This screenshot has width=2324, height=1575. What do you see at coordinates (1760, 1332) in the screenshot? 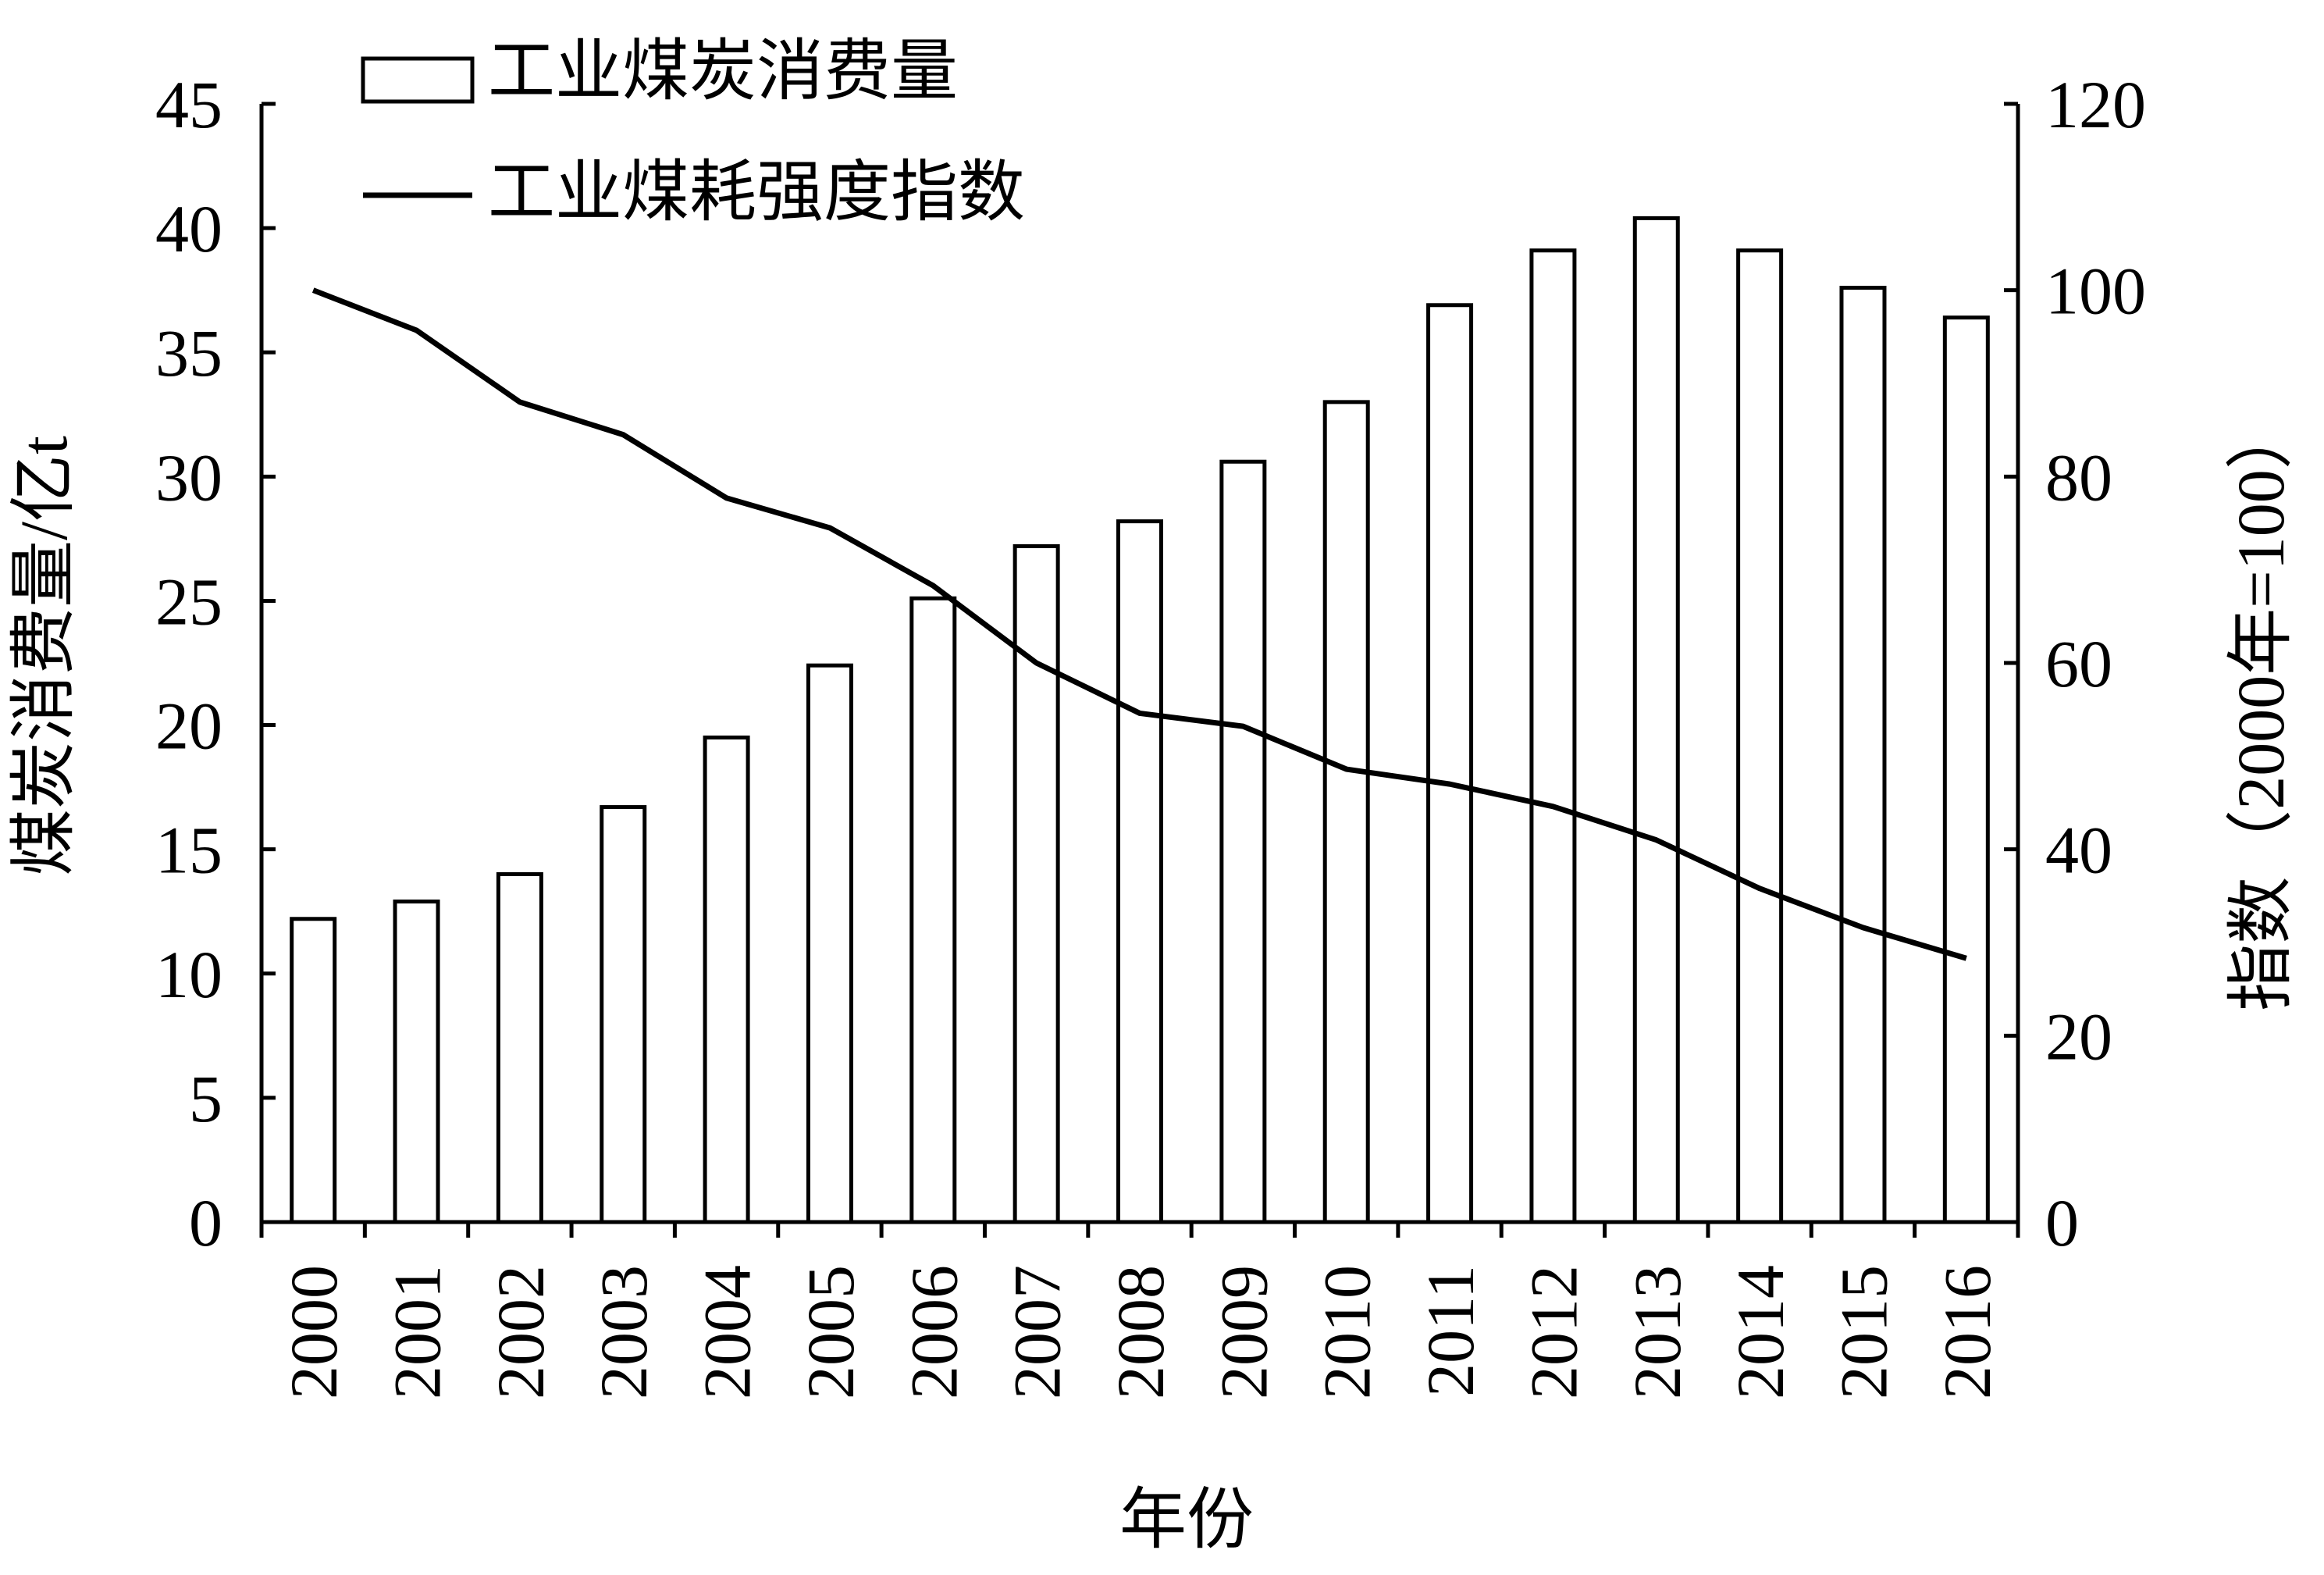
I see `x-tick-label: 2014` at bounding box center [1760, 1332].